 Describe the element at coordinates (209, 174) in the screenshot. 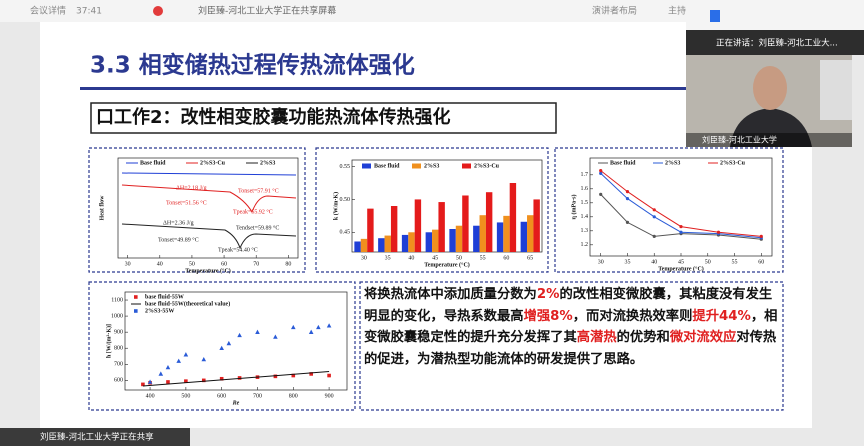

I see `dsc-curve` at that location.